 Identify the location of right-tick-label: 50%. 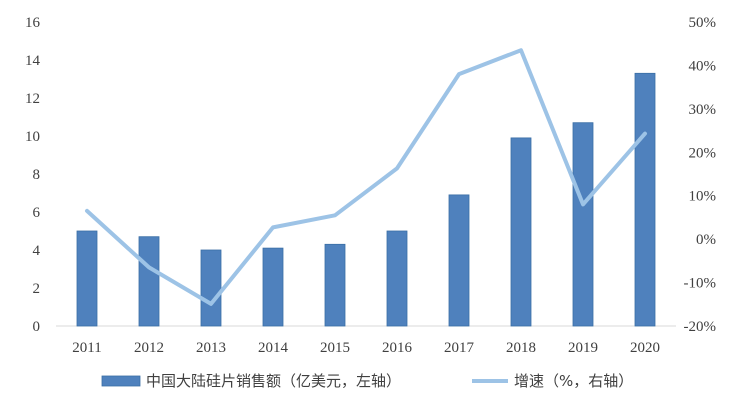
(703, 23).